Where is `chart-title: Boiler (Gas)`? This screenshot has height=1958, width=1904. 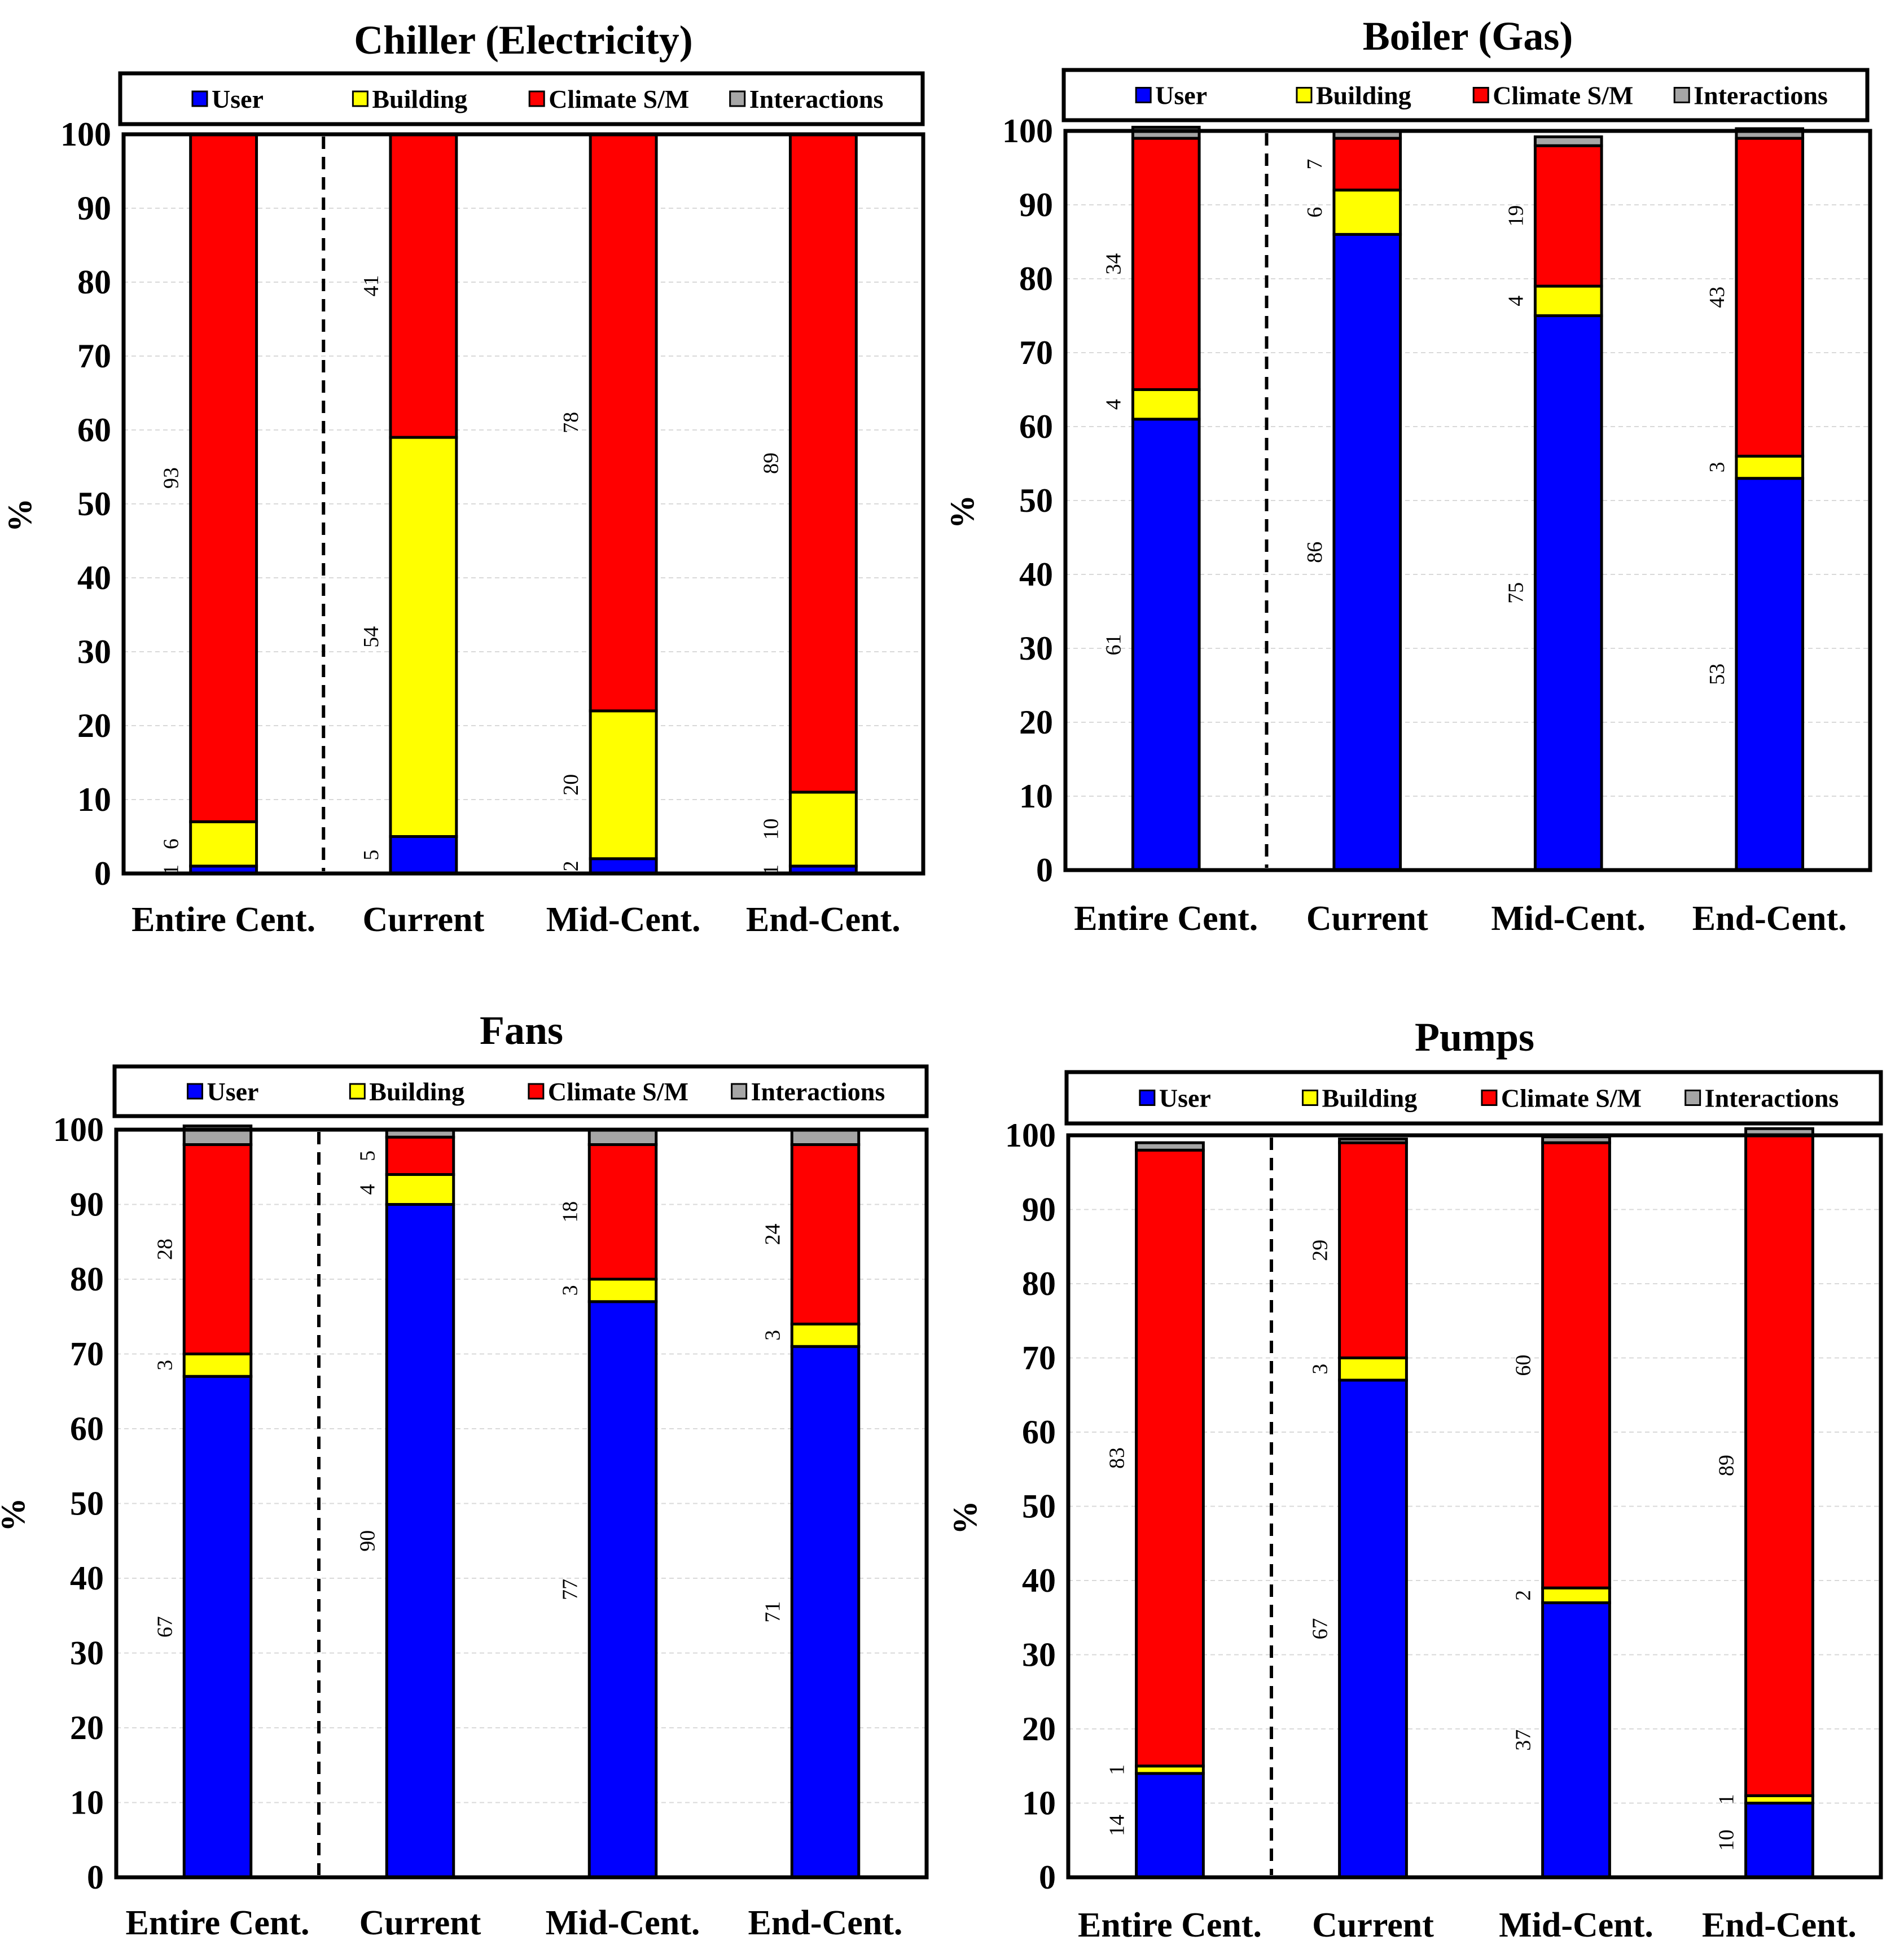
chart-title: Boiler (Gas) is located at coordinates (1468, 36).